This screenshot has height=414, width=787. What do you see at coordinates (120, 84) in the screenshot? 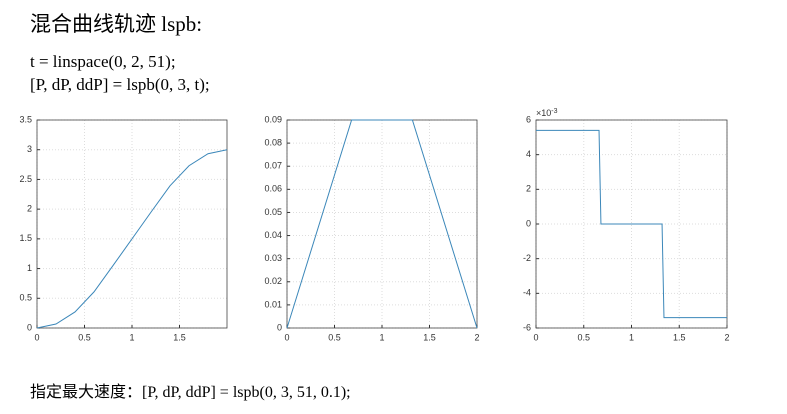
I see `code-line: [P, dP, ddP] = lspb(0, 3, t);` at bounding box center [120, 84].